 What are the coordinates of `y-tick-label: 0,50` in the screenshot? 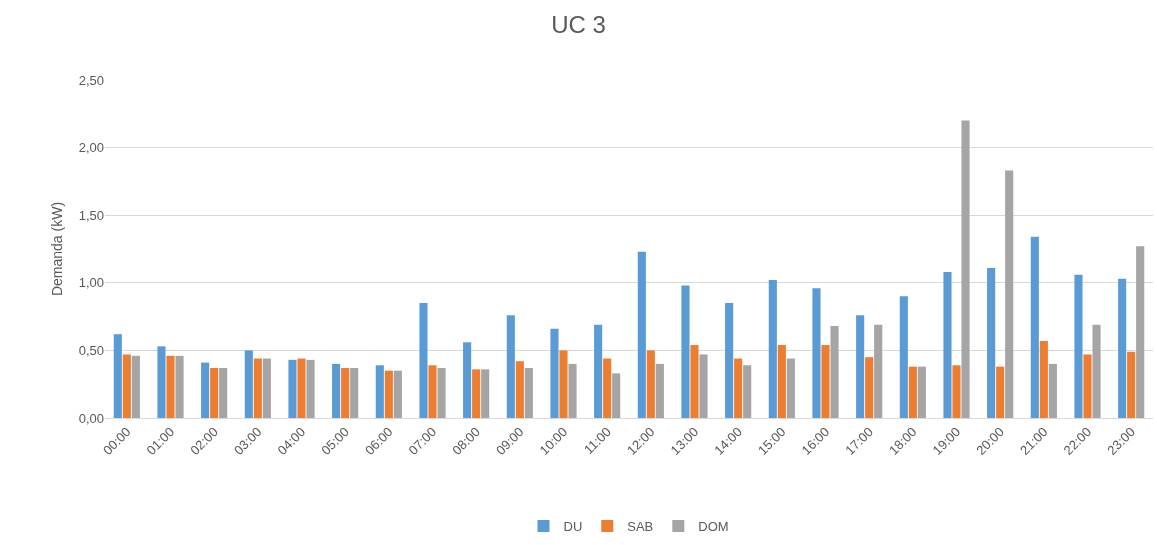 It's located at (91, 350).